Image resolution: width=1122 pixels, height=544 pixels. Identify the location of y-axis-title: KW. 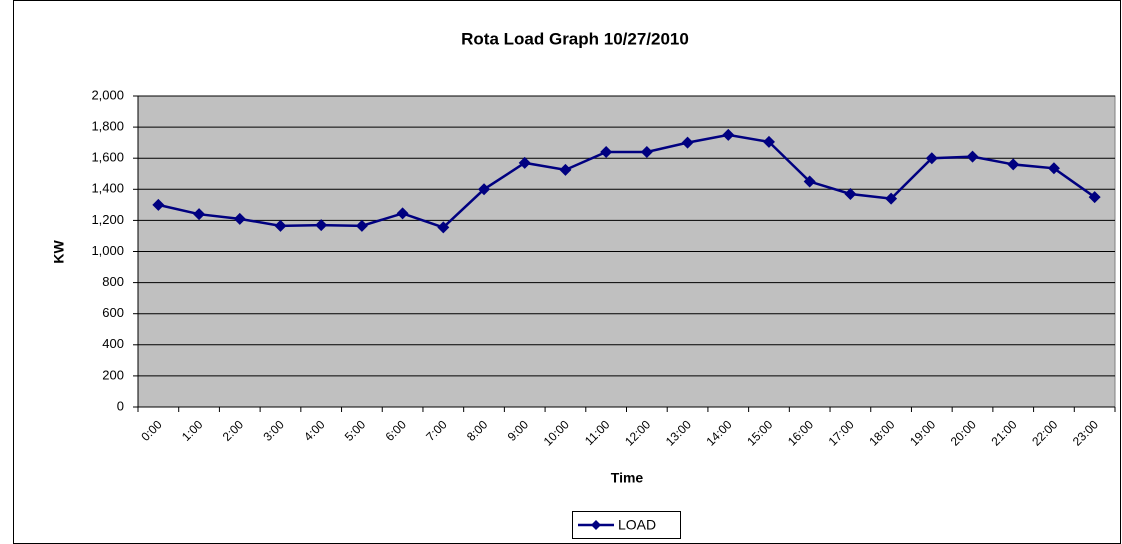
(59, 252).